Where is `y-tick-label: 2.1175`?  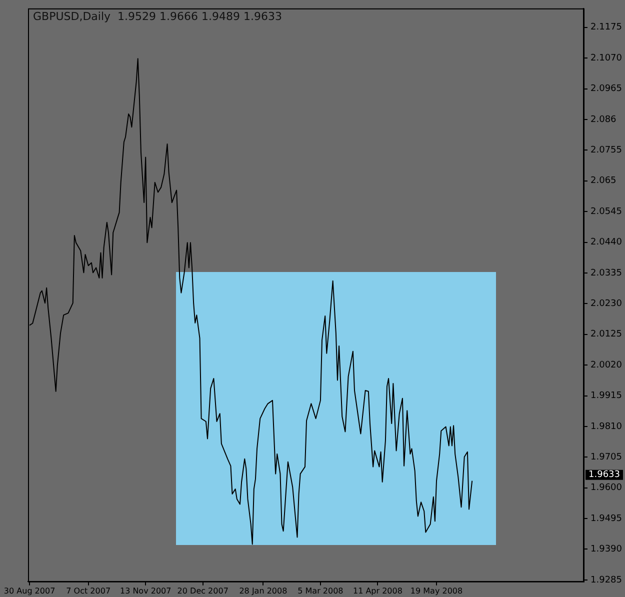 y-tick-label: 2.1175 is located at coordinates (606, 27).